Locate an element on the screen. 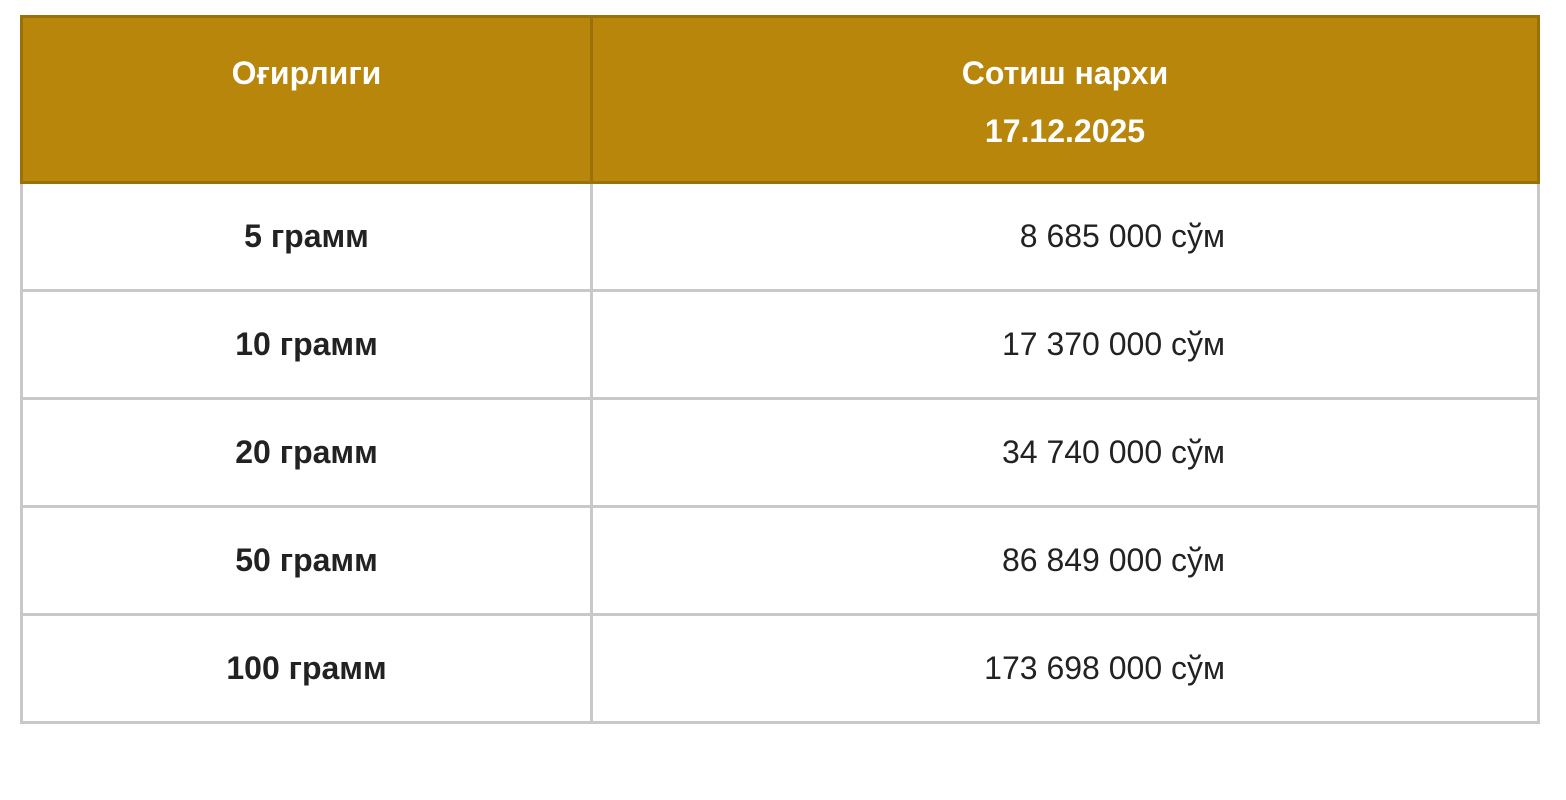 This screenshot has width=1566, height=800. weight-cell: 10 грамм is located at coordinates (306, 344).